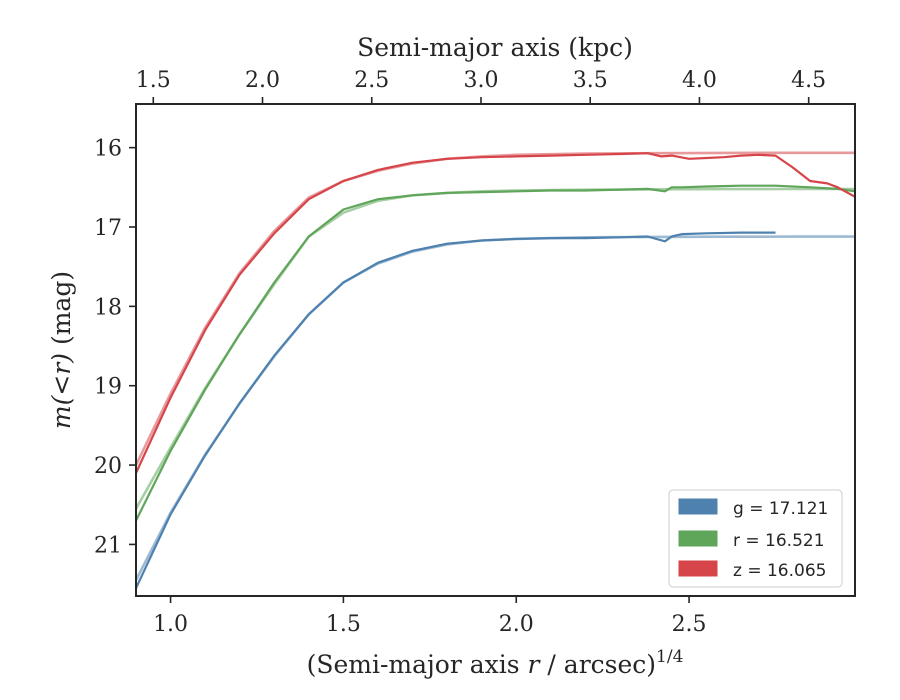  I want to click on y-tick-label: 16, so click(108, 149).